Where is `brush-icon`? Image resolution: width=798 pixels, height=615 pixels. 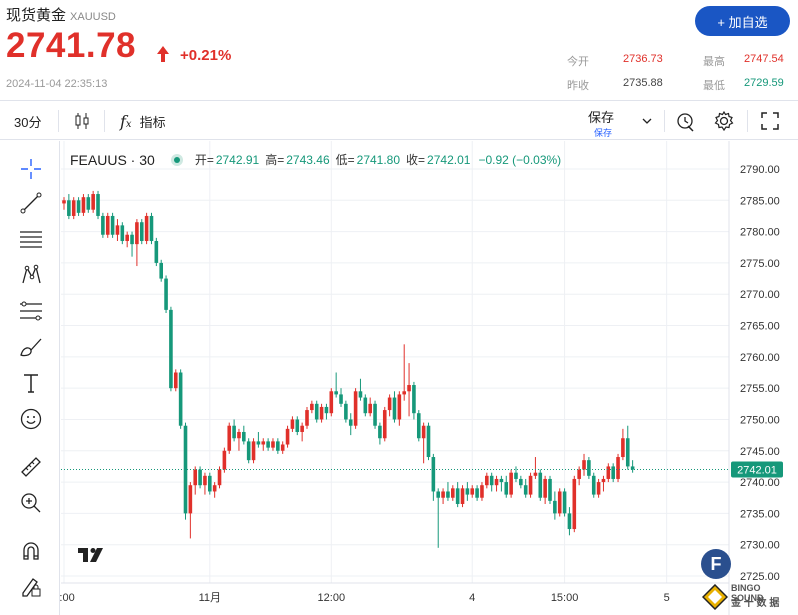
brush-icon is located at coordinates (31, 347).